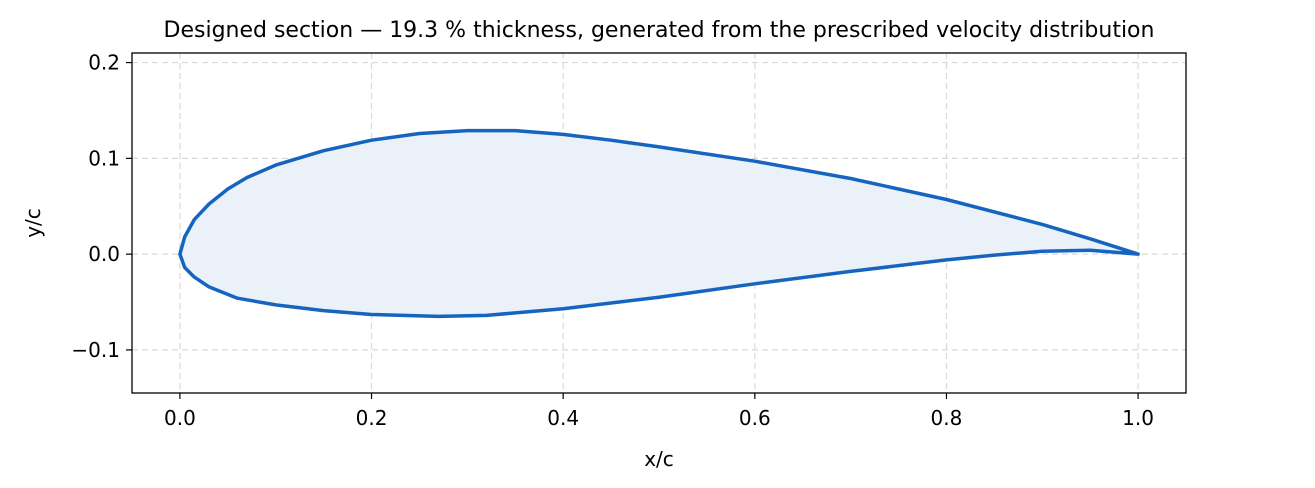 This screenshot has height=488, width=1315. I want to click on x-tick-label: 0.4, so click(563, 418).